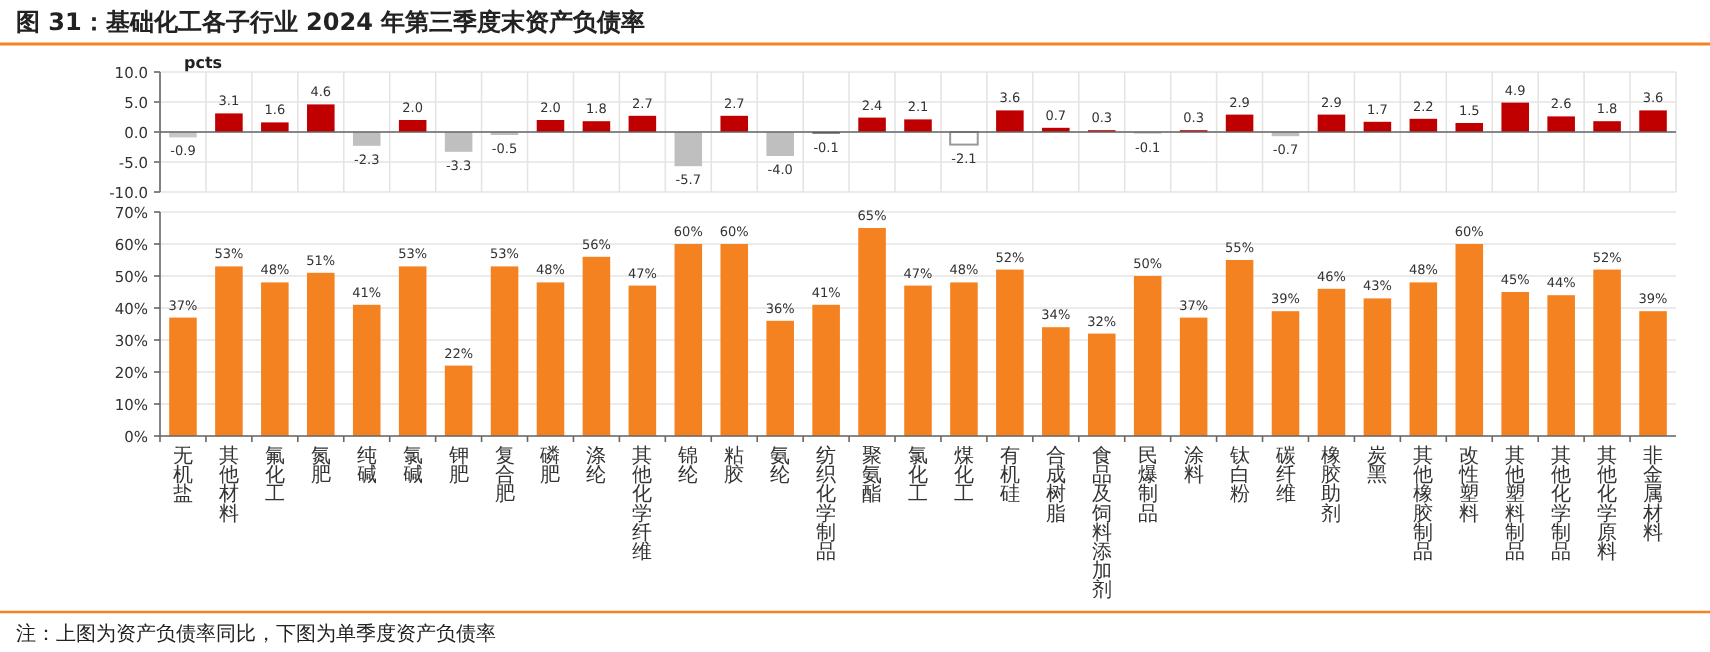  I want to click on text: 注：上图为资产负债率同比，下图为单季度资产负债率, so click(256, 634).